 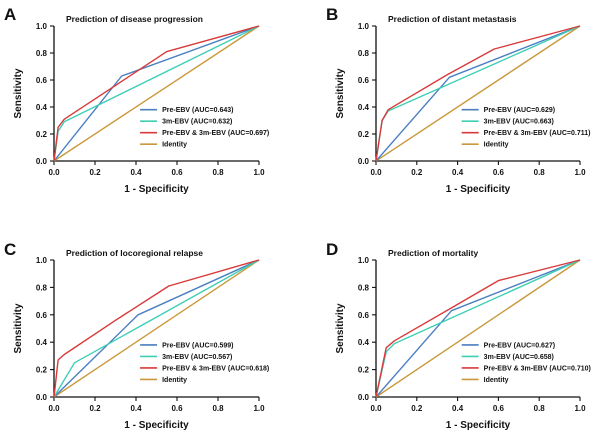 I want to click on panel-a-x-tick-label: 1.0, so click(x=259, y=172).